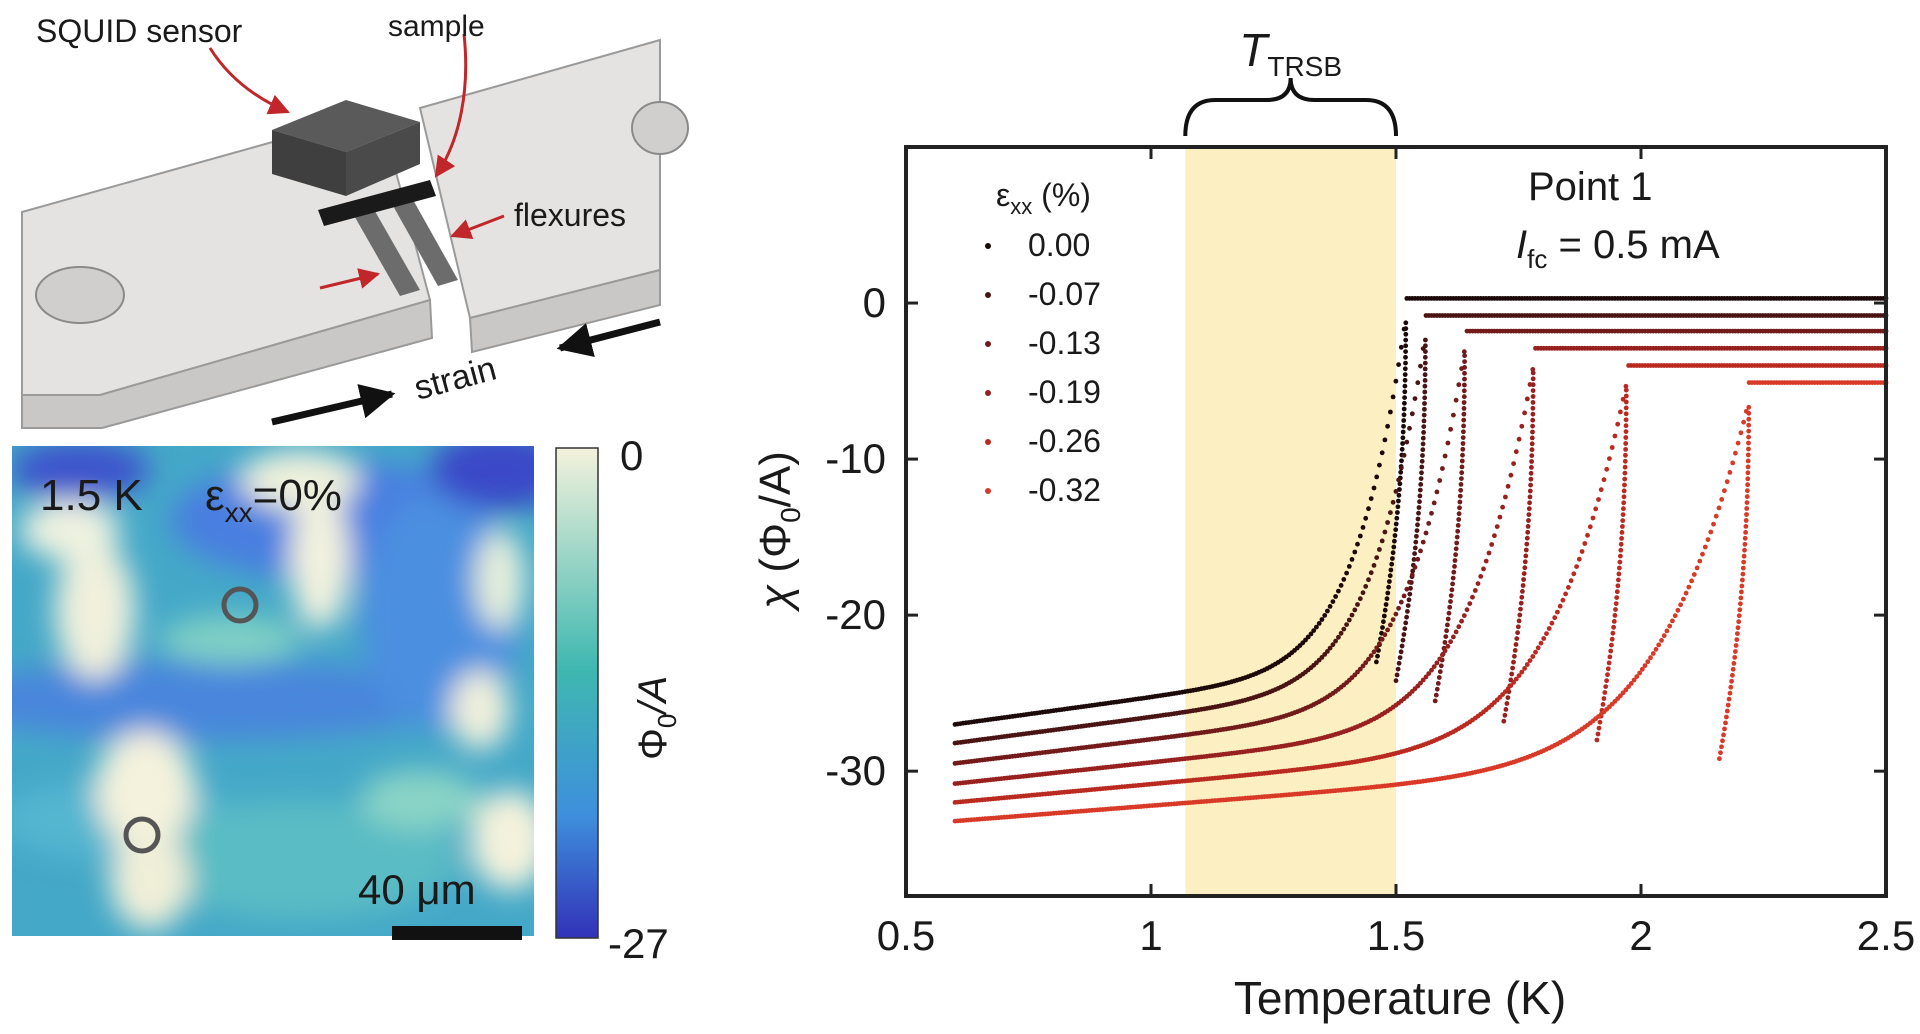  I want to click on trsb-band, so click(1290, 521).